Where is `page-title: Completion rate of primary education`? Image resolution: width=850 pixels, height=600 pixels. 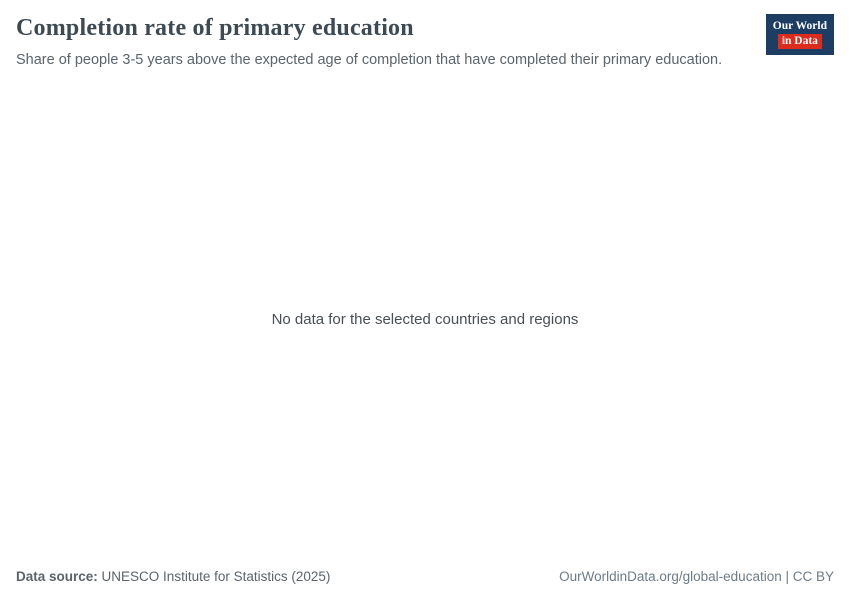
page-title: Completion rate of primary education is located at coordinates (215, 28).